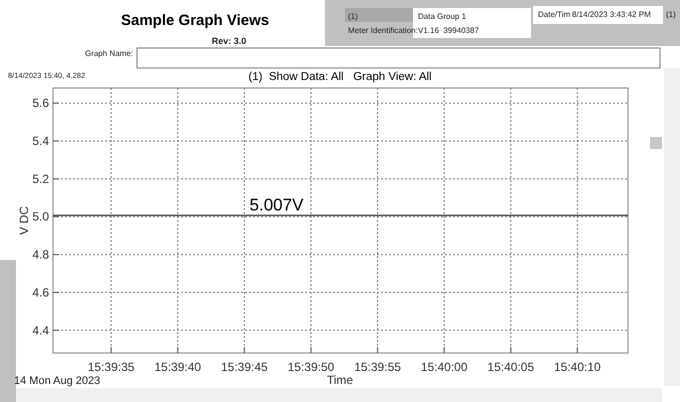  What do you see at coordinates (510, 367) in the screenshot?
I see `x-tick-label: 15:40:05` at bounding box center [510, 367].